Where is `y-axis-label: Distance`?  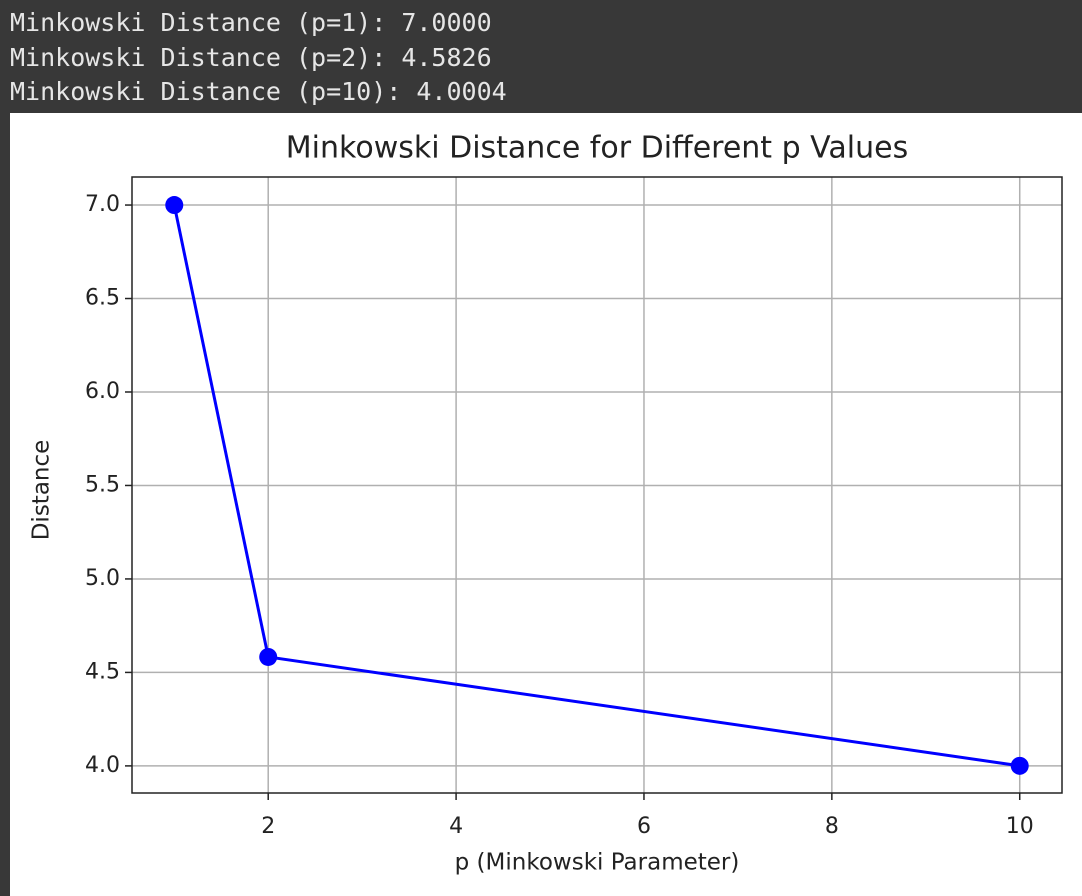 y-axis-label: Distance is located at coordinates (42, 490).